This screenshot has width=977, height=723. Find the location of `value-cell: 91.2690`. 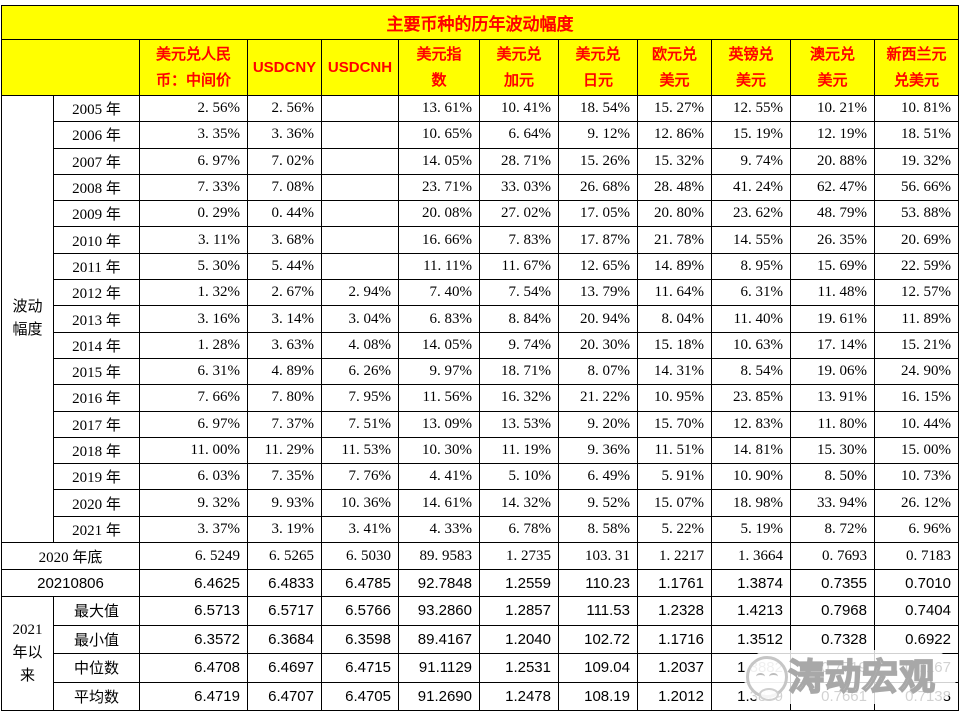

value-cell: 91.2690 is located at coordinates (439, 696).